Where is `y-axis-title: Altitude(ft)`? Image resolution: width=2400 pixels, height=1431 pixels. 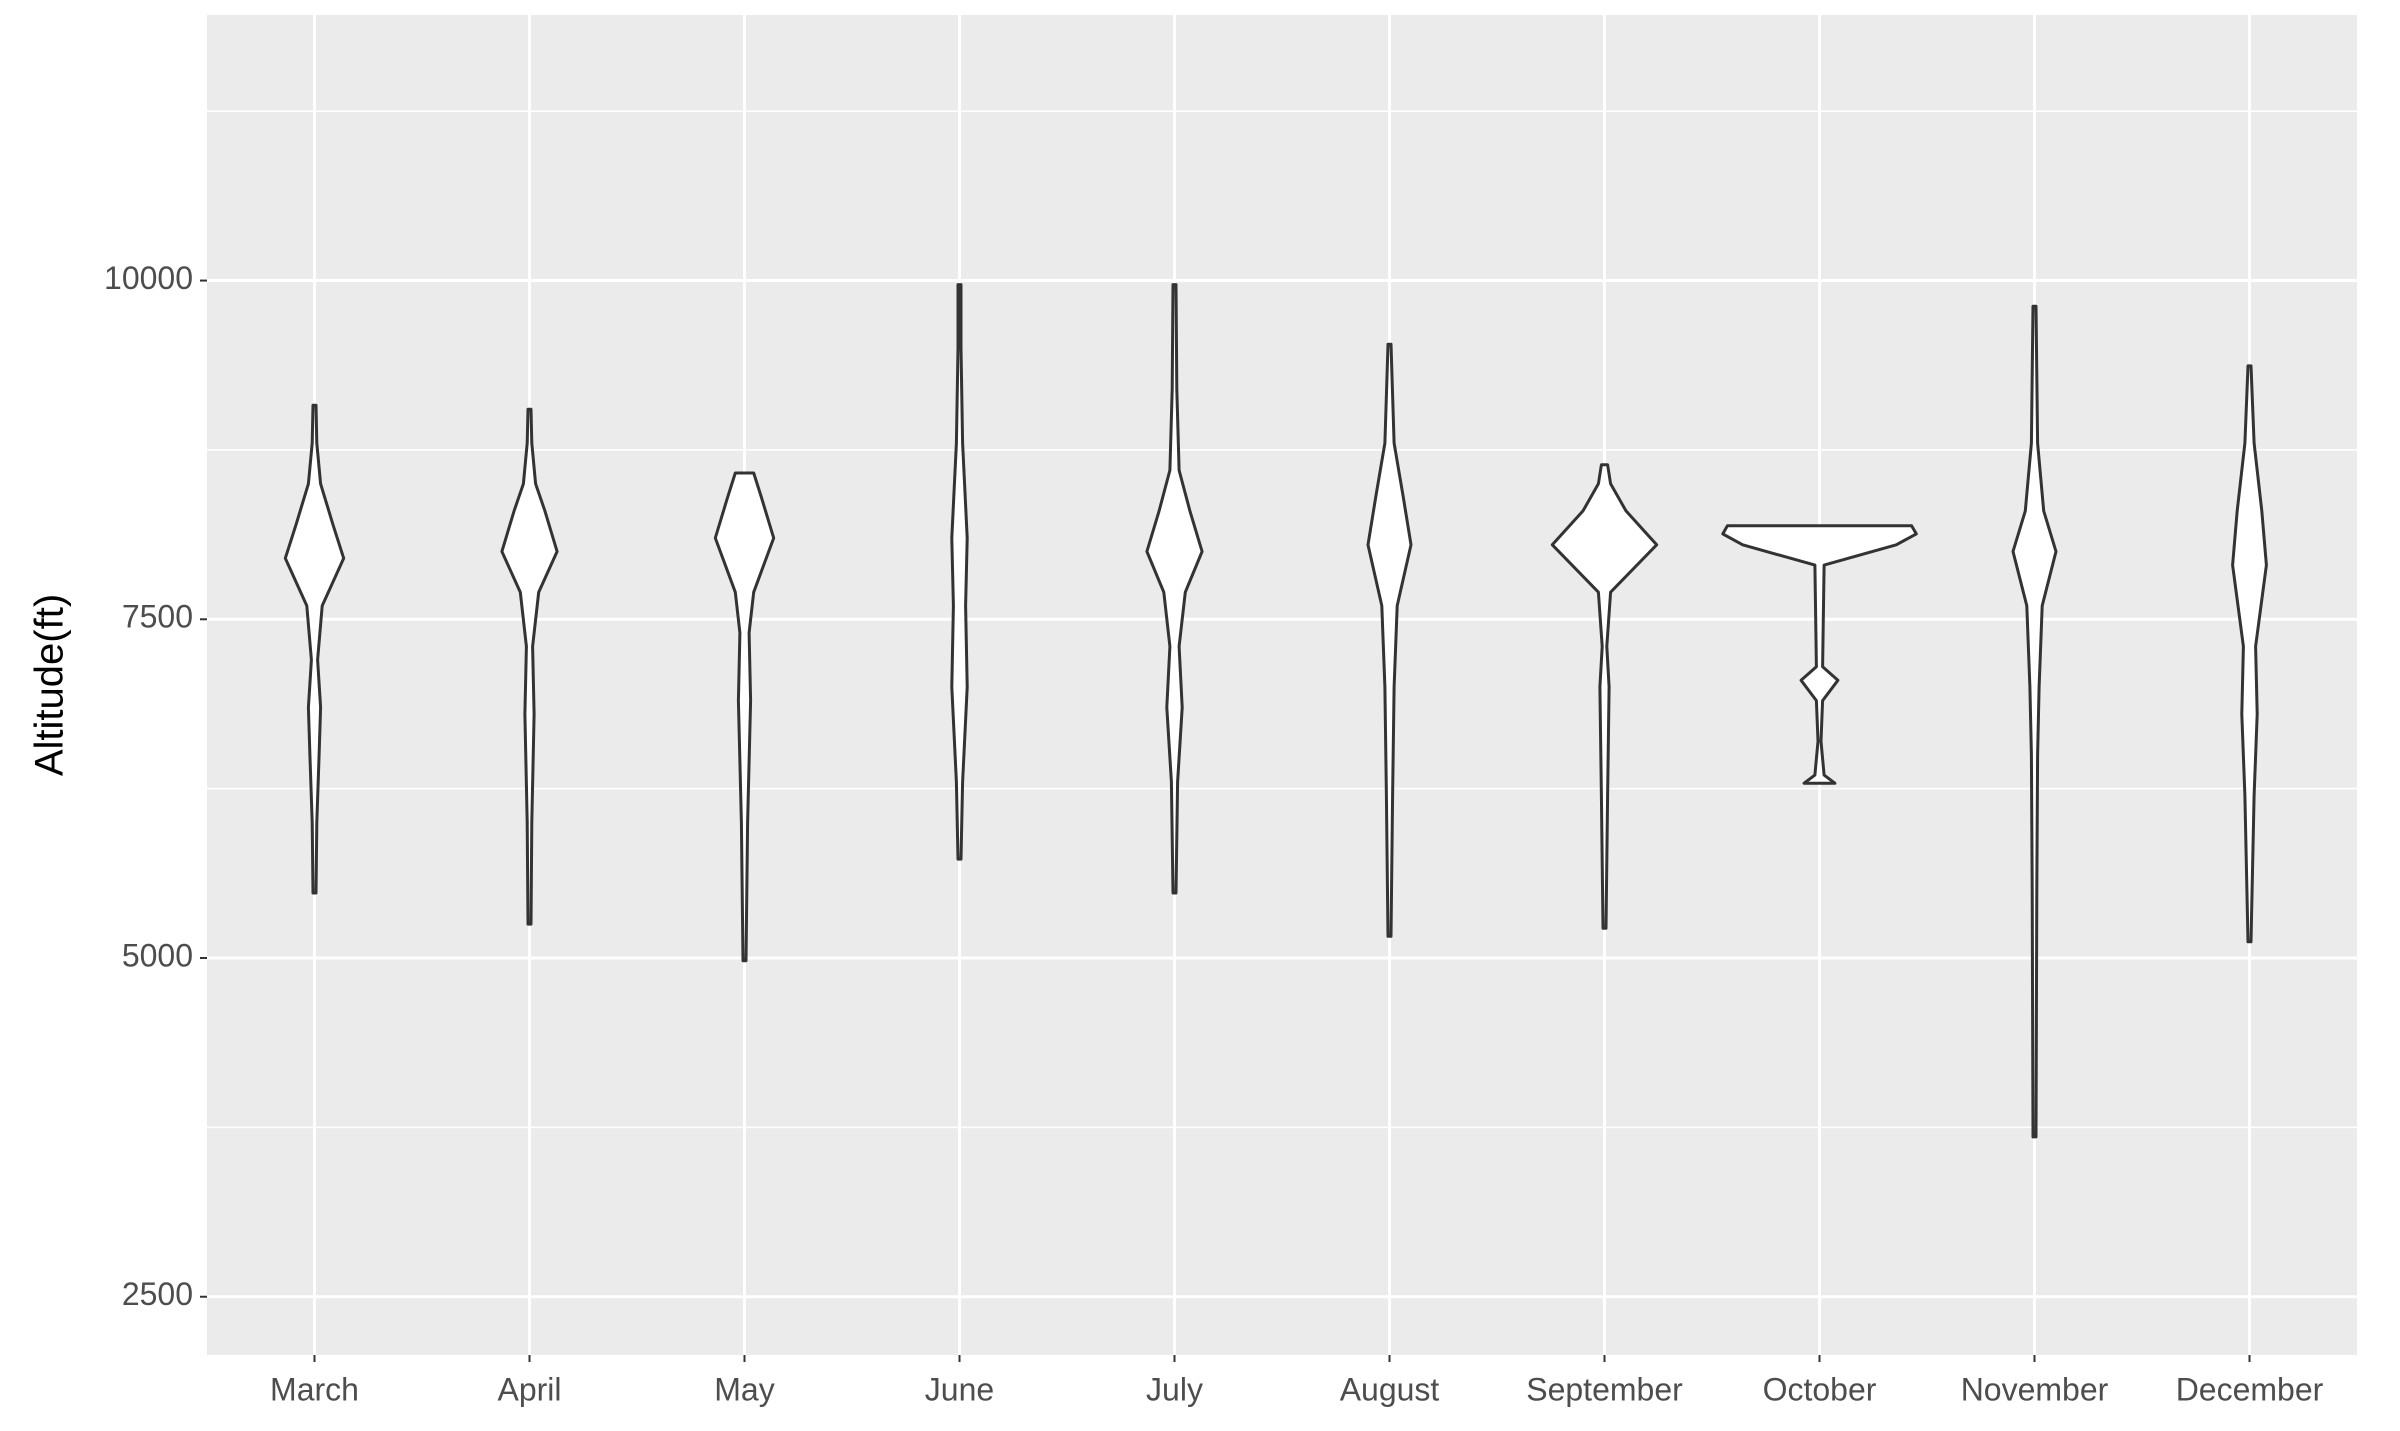
y-axis-title: Altitude(ft) is located at coordinates (50, 685).